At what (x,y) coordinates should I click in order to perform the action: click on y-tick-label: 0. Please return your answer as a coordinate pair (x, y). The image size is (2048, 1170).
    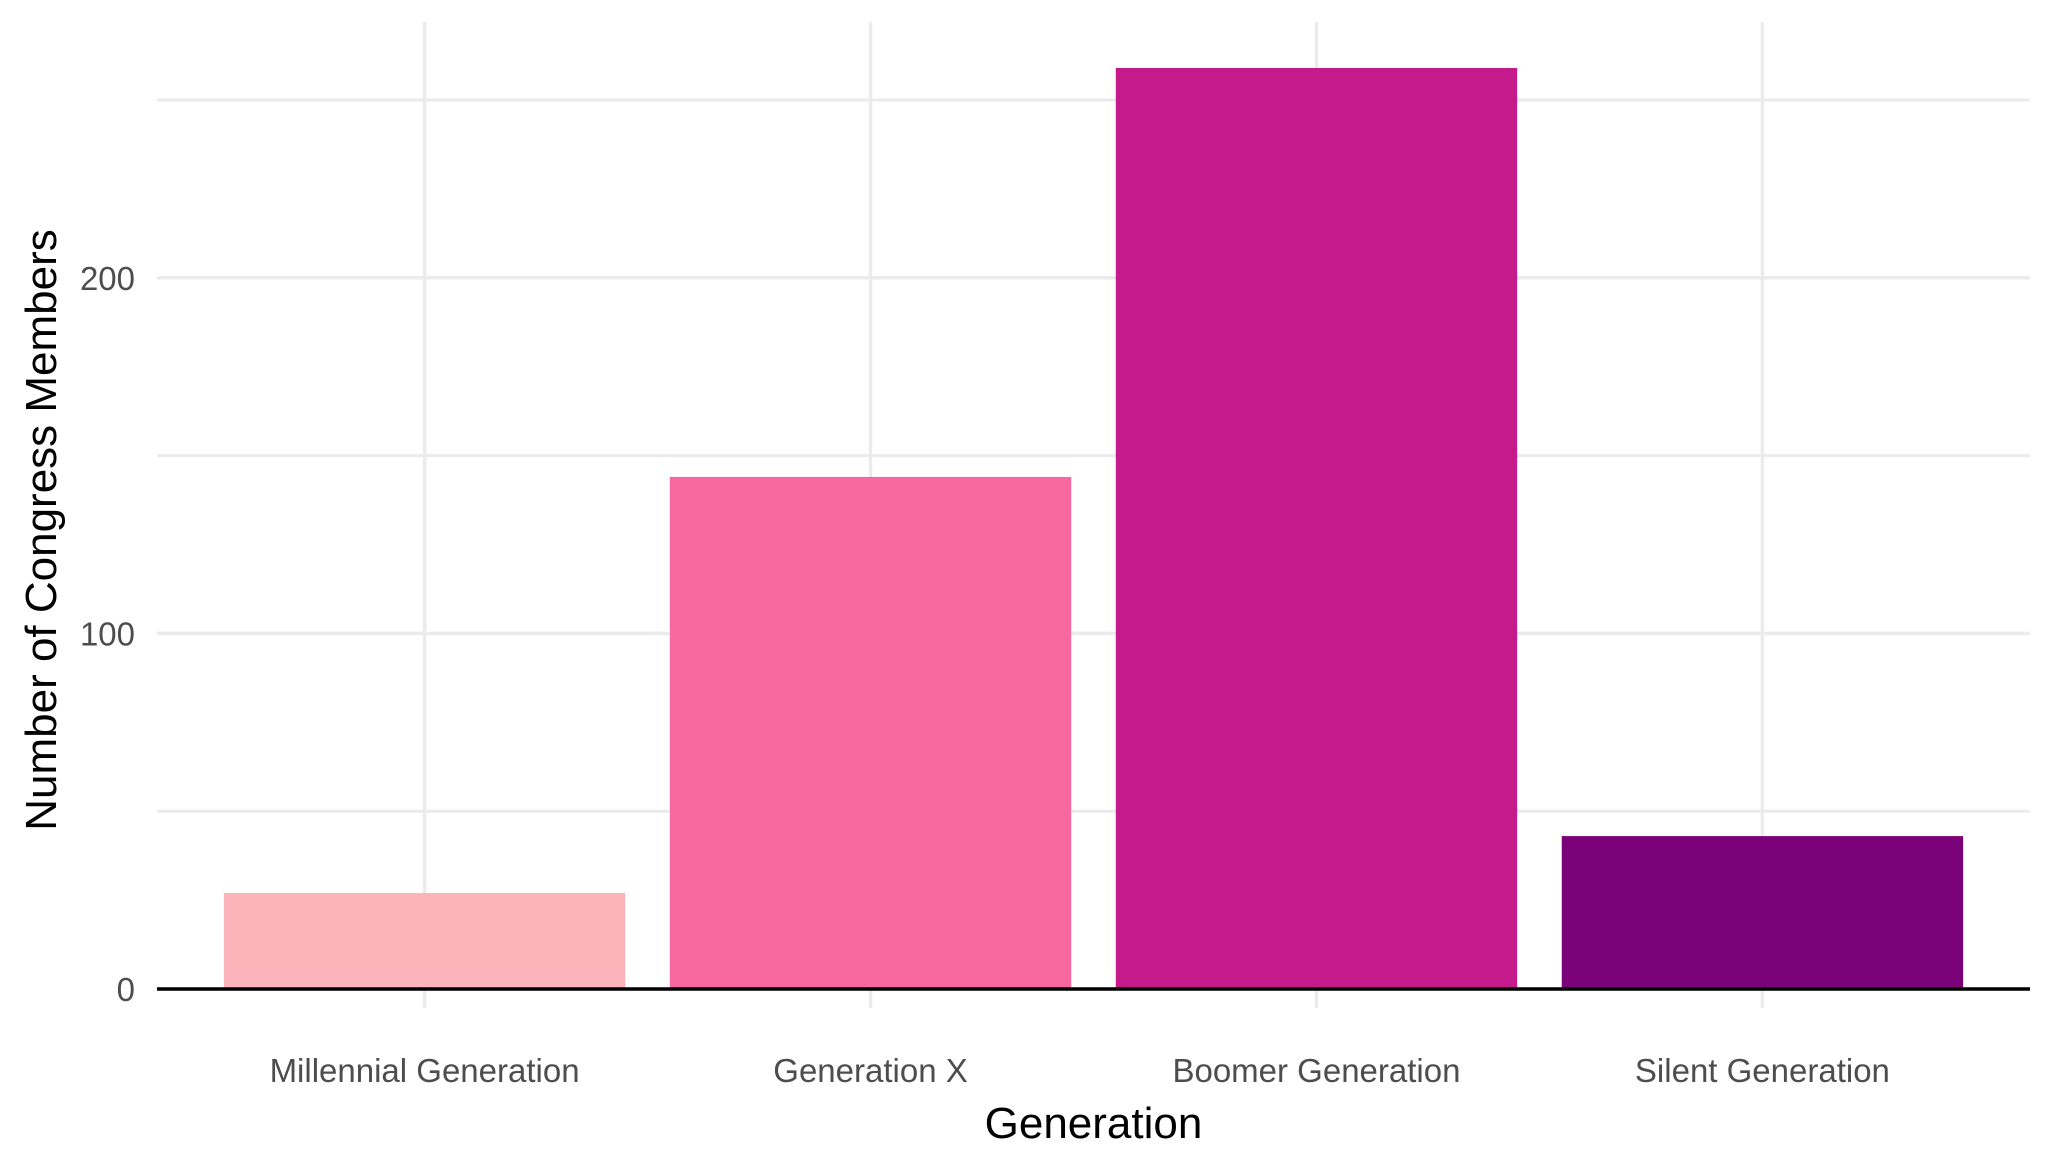
    Looking at the image, I should click on (126, 989).